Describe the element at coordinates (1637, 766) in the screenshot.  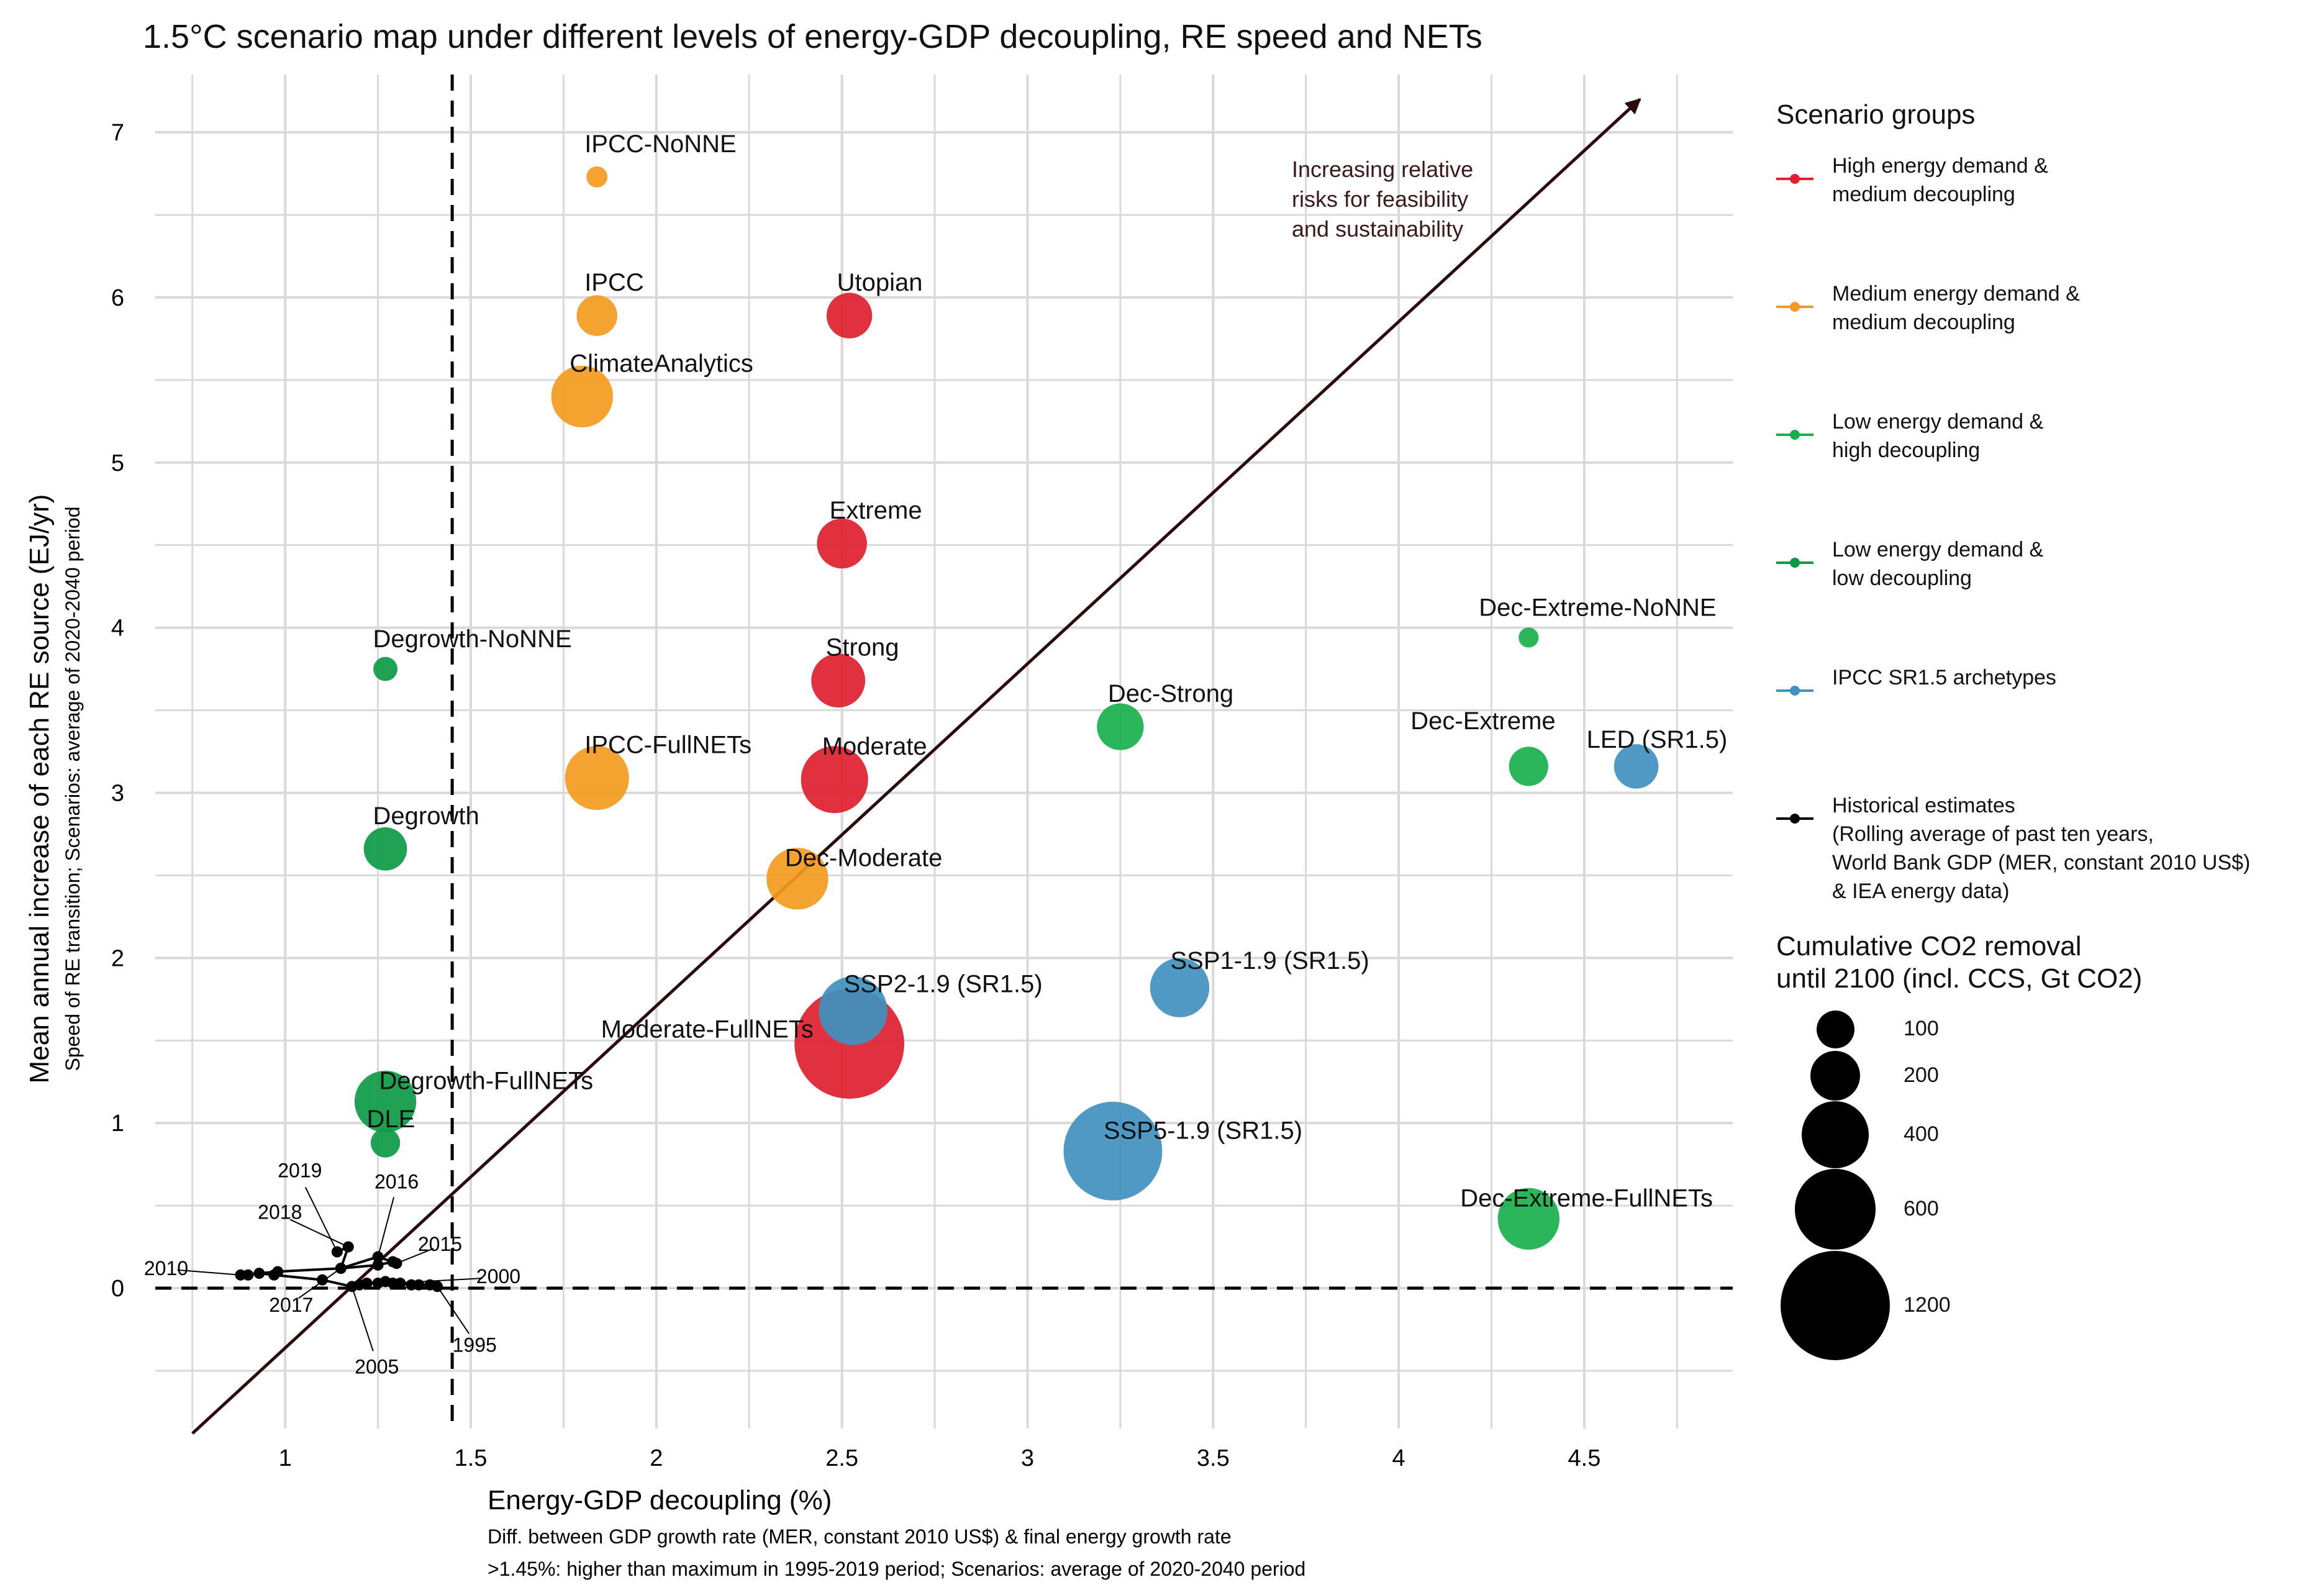
I see `point-led-sr1-5-` at that location.